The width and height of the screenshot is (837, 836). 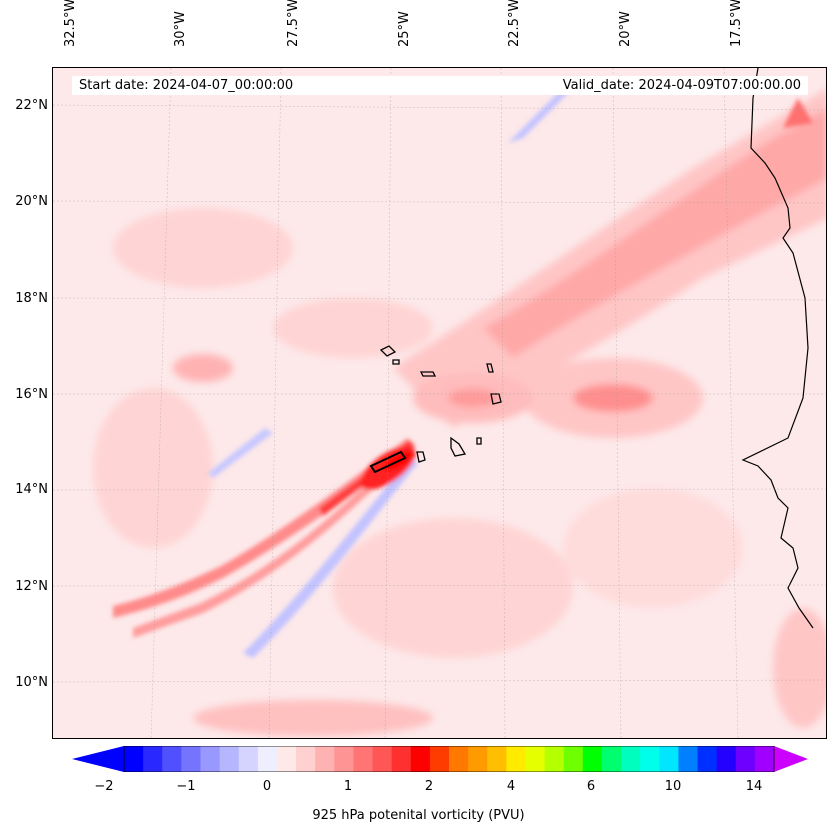 What do you see at coordinates (429, 786) in the screenshot?
I see `cbar-tick-2: 2` at bounding box center [429, 786].